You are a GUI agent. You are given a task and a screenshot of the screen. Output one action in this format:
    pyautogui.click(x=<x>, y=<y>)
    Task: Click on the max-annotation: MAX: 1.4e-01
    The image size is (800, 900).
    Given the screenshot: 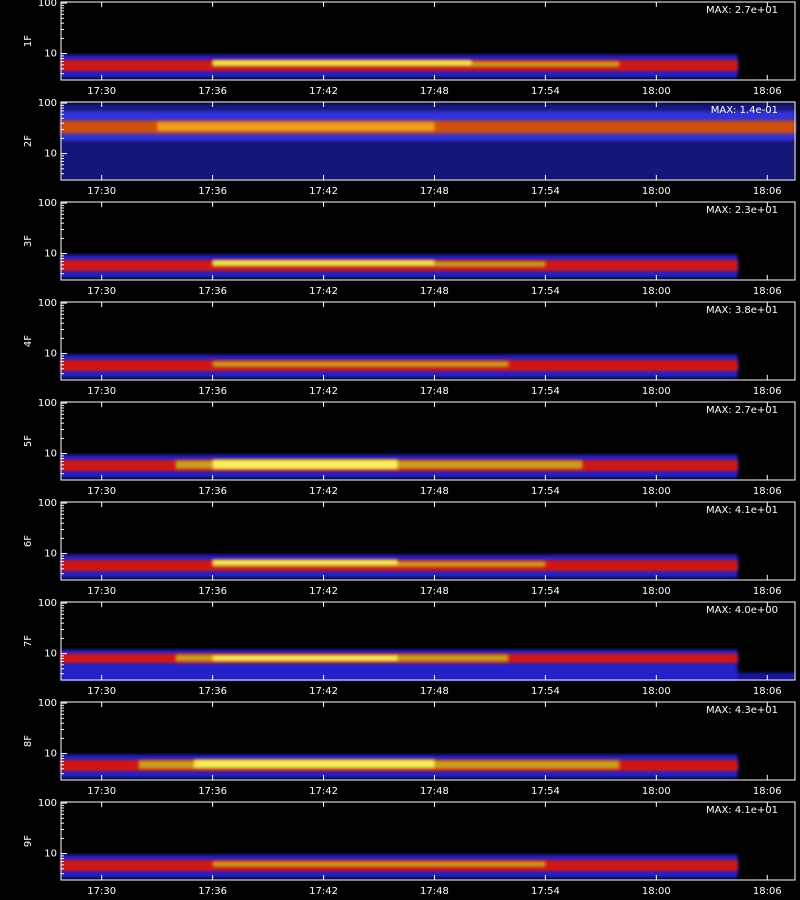 What is the action you would take?
    pyautogui.click(x=744, y=110)
    